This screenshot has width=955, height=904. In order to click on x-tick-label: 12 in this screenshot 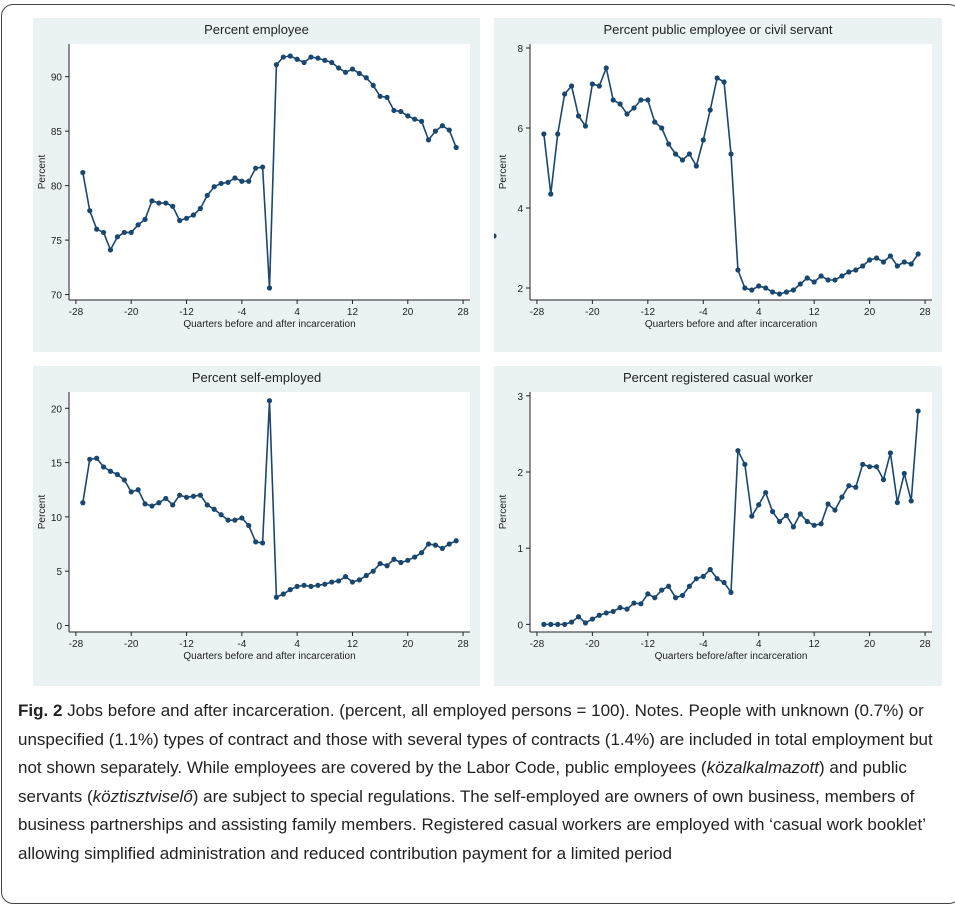, I will do `click(353, 312)`.